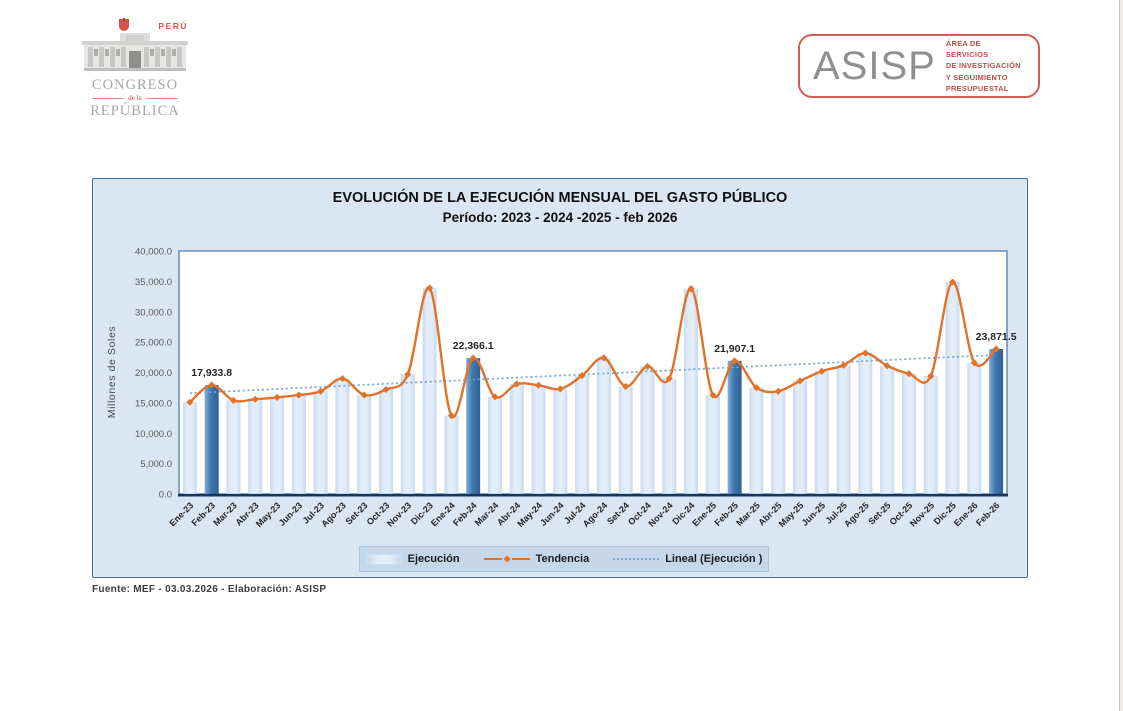 The height and width of the screenshot is (711, 1123). Describe the element at coordinates (988, 514) in the screenshot. I see `x-tick-label: Feb-26` at that location.